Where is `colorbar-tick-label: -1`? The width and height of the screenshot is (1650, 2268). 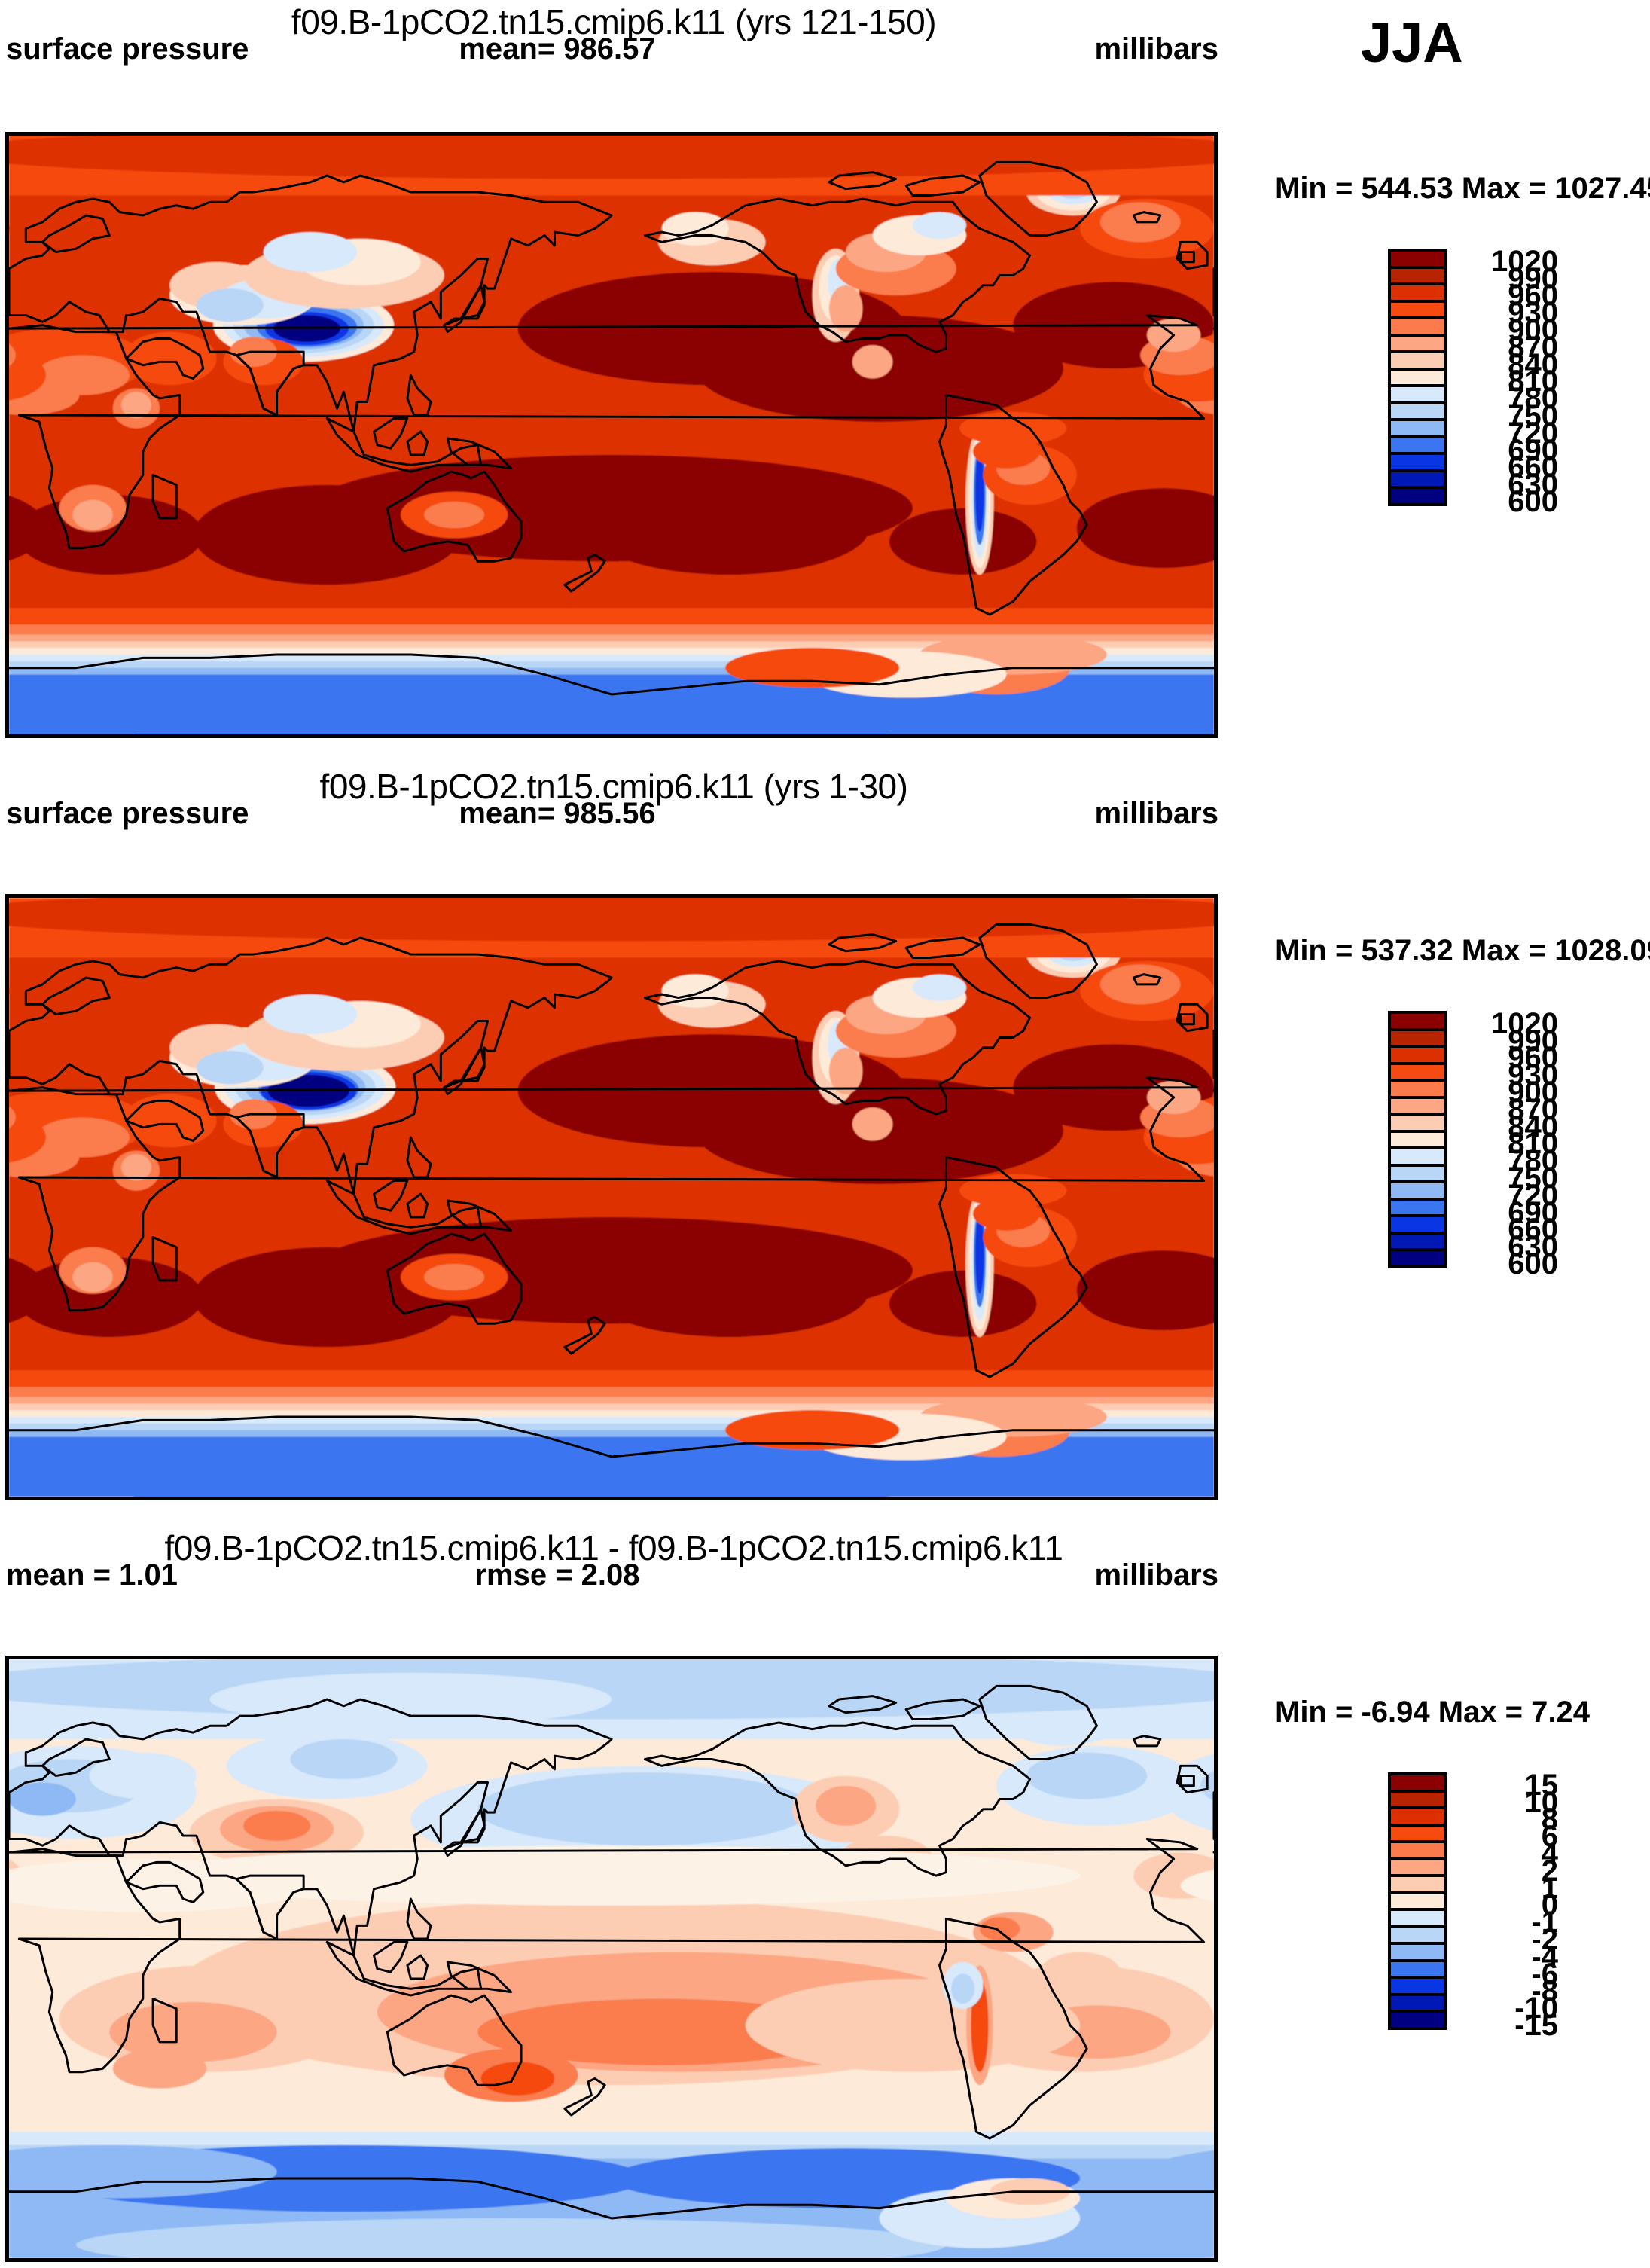
colorbar-tick-label: -1 is located at coordinates (1544, 1923).